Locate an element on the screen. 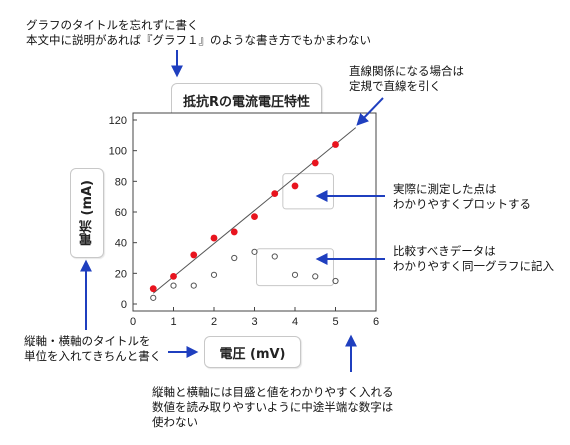 This screenshot has width=570, height=445. x-axis-label-box: 電圧 (mV) is located at coordinates (252, 352).